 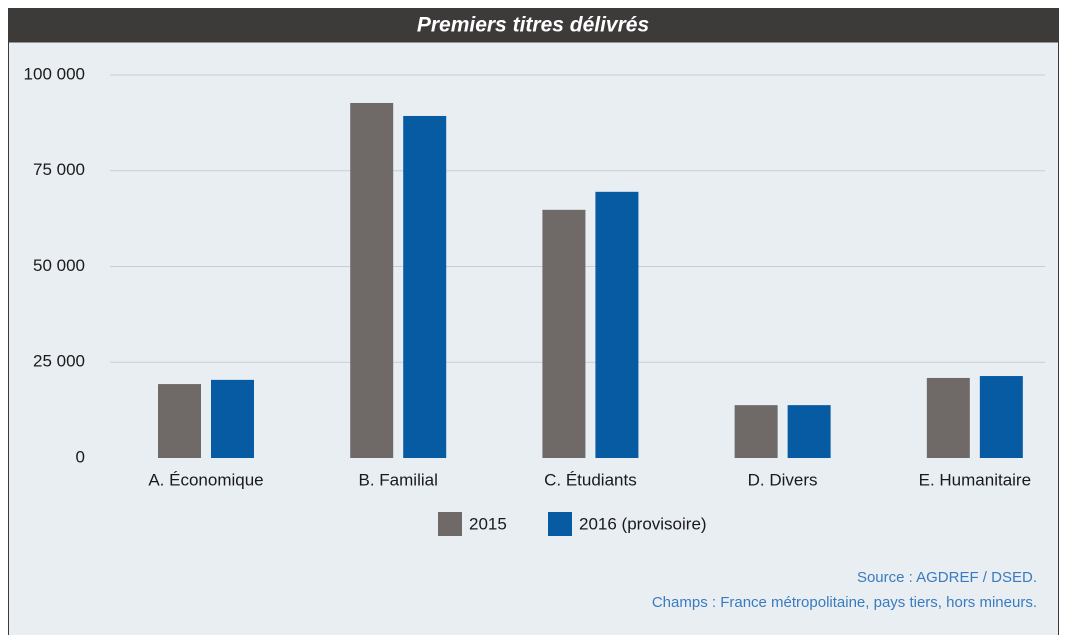 What do you see at coordinates (488, 523) in the screenshot?
I see `legend-label: 2015` at bounding box center [488, 523].